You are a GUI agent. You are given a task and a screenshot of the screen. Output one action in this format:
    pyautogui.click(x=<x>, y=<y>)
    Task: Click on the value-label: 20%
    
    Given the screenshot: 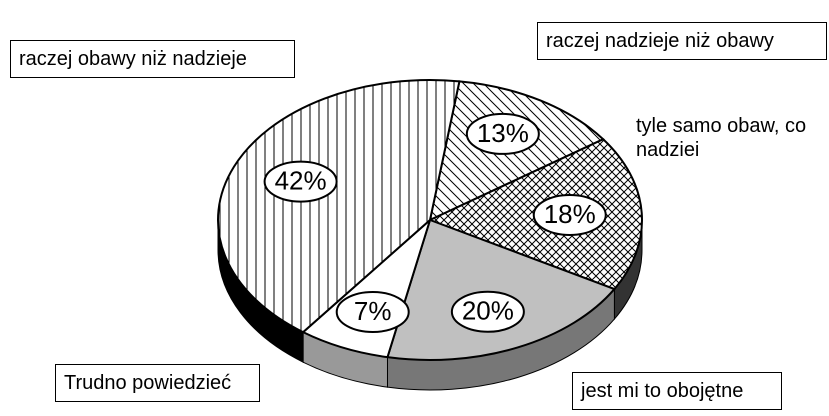 What is the action you would take?
    pyautogui.click(x=488, y=311)
    